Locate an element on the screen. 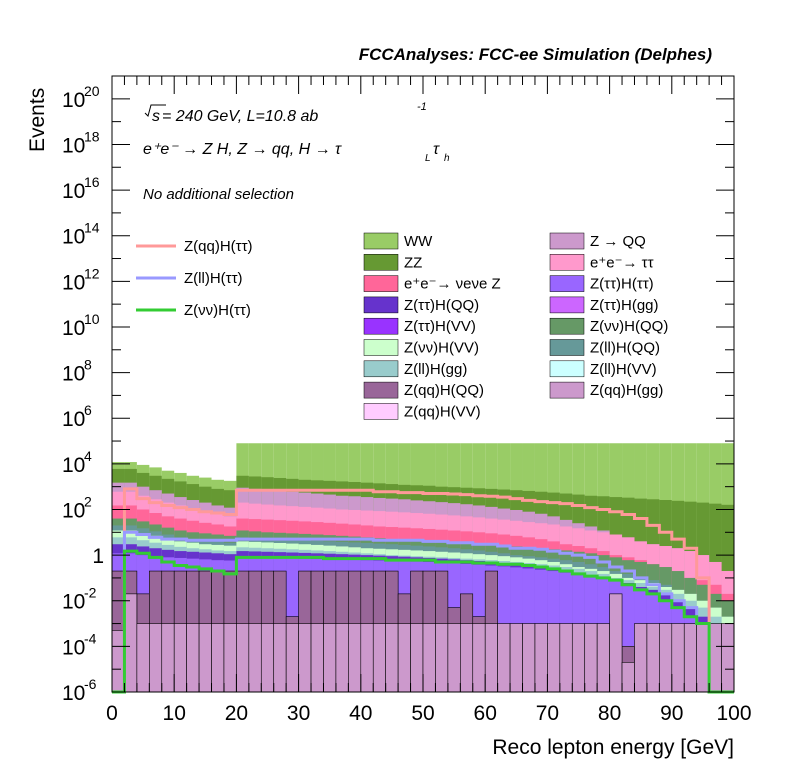  x-tick-label-10: 100 is located at coordinates (733, 713).